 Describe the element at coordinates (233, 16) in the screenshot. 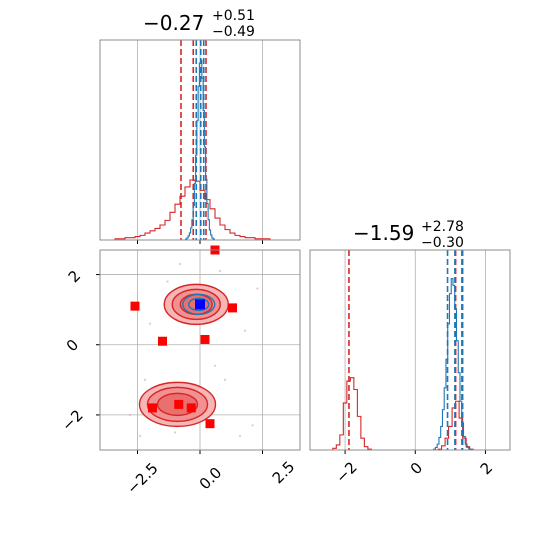

I see `title-param1-plus: +0.51` at that location.